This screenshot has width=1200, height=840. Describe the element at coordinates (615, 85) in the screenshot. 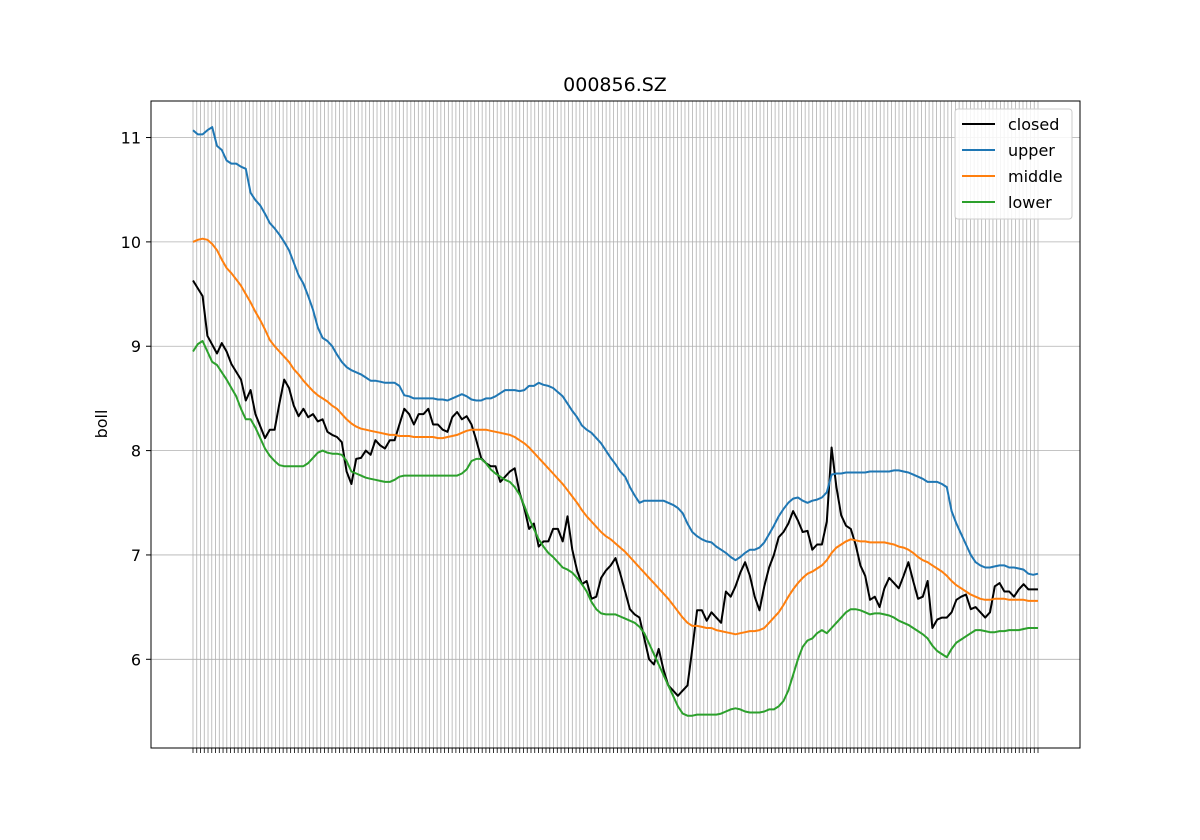

I see `chart-title: 000856.SZ` at that location.